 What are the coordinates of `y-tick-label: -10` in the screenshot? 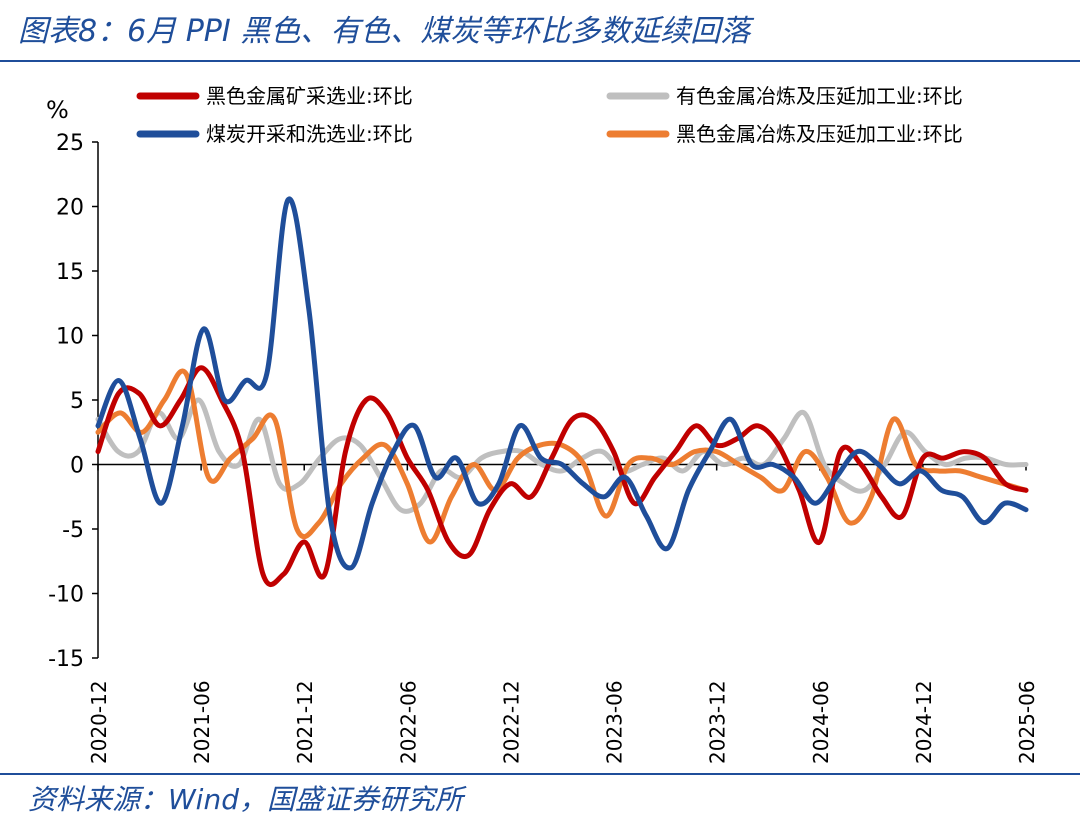 It's located at (66, 595).